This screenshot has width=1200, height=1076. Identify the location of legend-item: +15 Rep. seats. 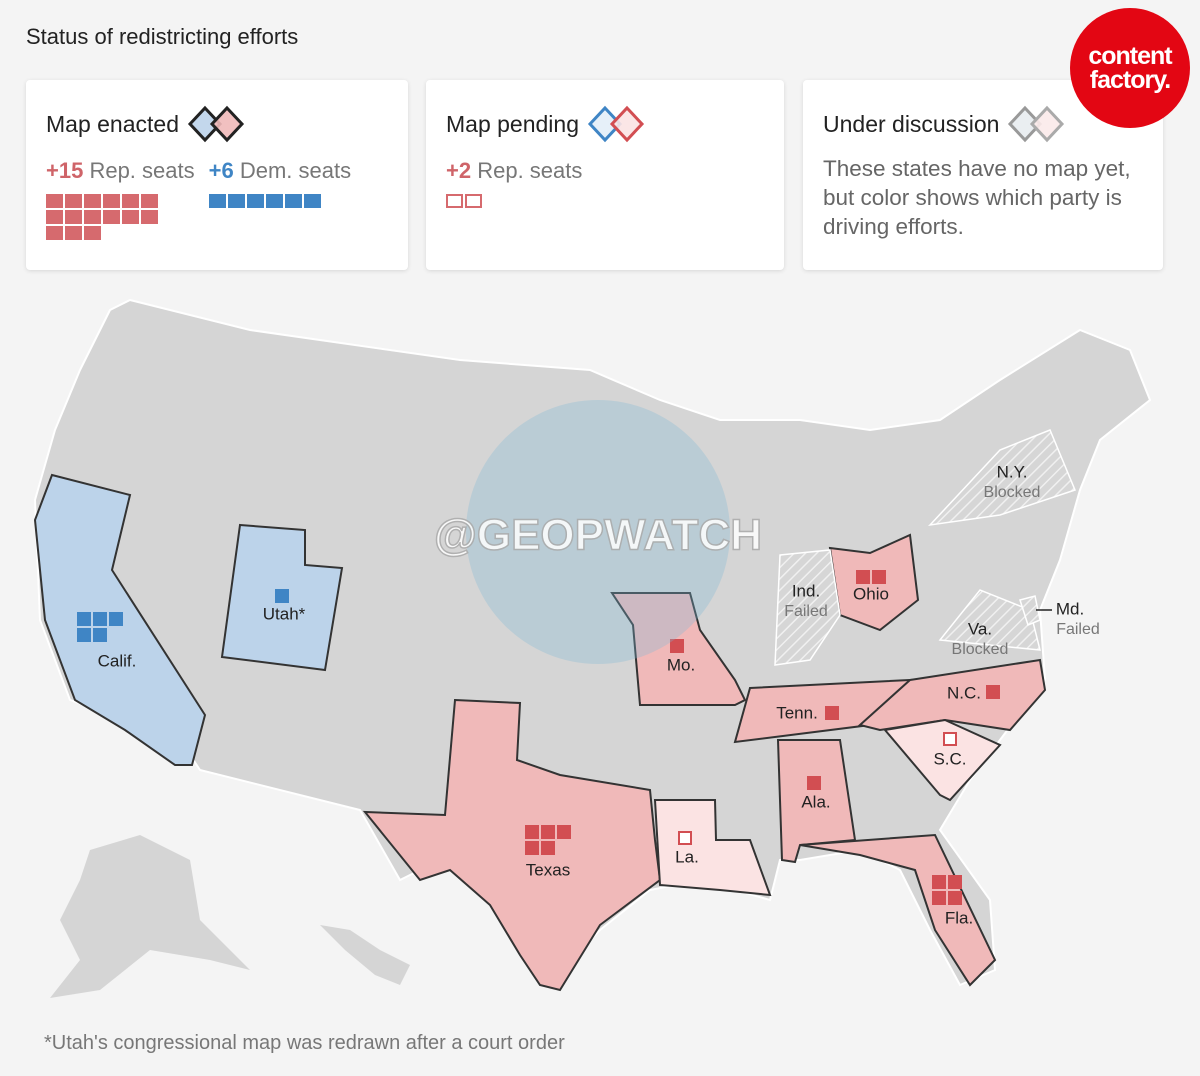
(120, 199).